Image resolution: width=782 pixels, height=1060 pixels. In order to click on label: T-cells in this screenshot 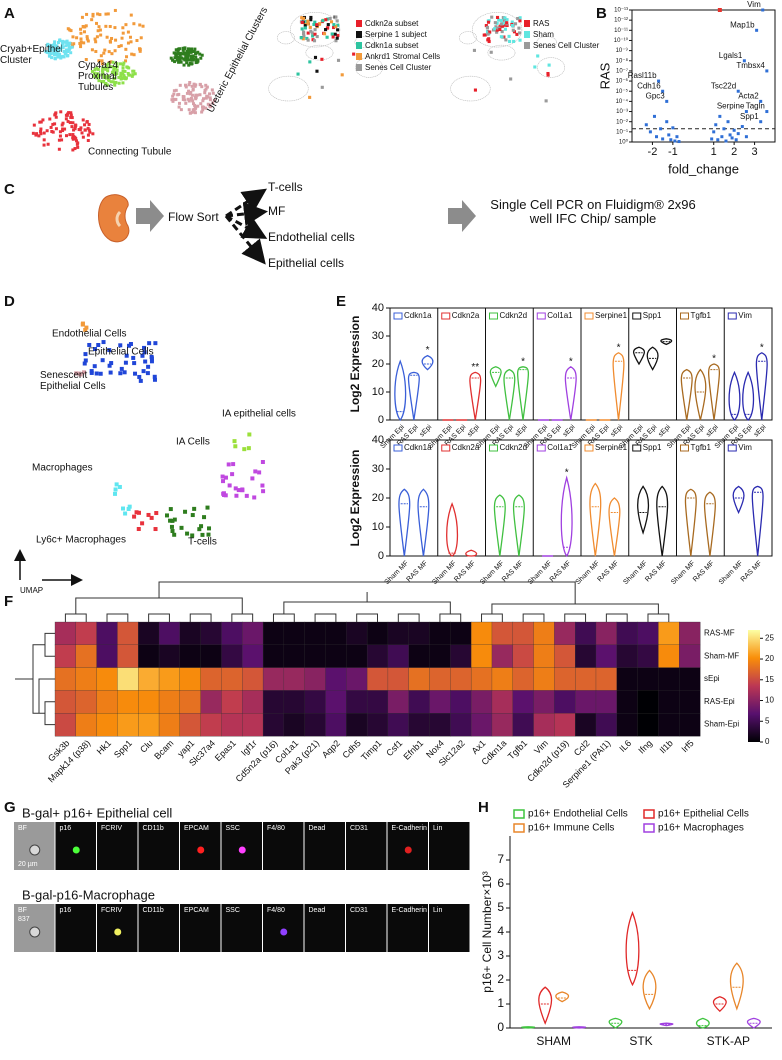, I will do `click(285, 187)`.